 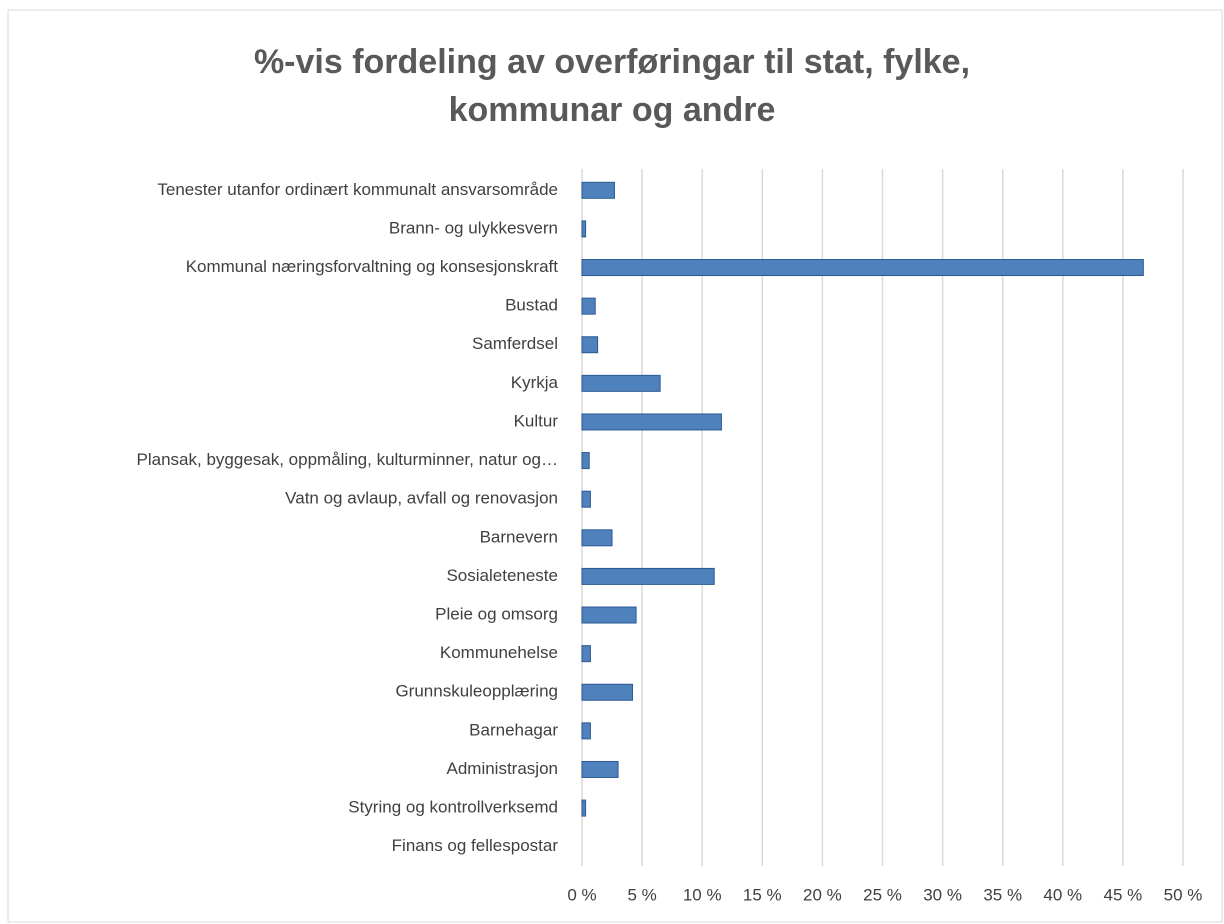 What do you see at coordinates (531, 305) in the screenshot?
I see `y-tick-label: Bustad` at bounding box center [531, 305].